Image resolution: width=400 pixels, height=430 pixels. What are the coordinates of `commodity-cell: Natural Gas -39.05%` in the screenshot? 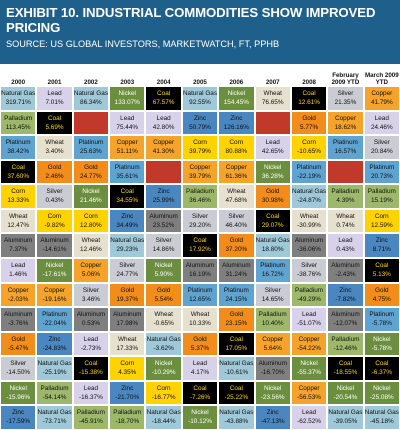 It's located at (345, 417).